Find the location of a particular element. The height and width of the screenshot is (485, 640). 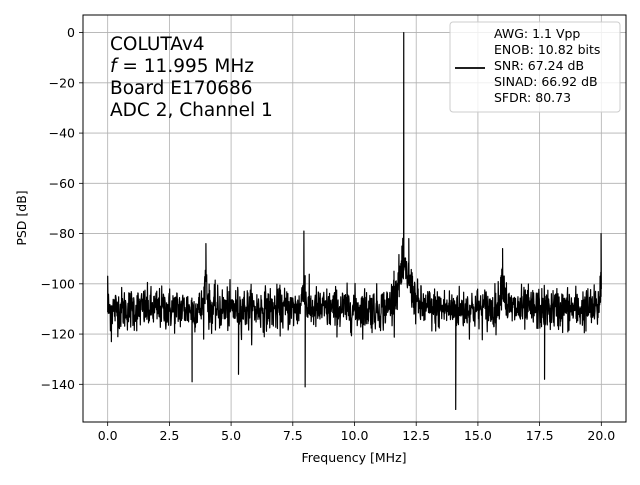

y-tick-label: −40 is located at coordinates (62, 133).